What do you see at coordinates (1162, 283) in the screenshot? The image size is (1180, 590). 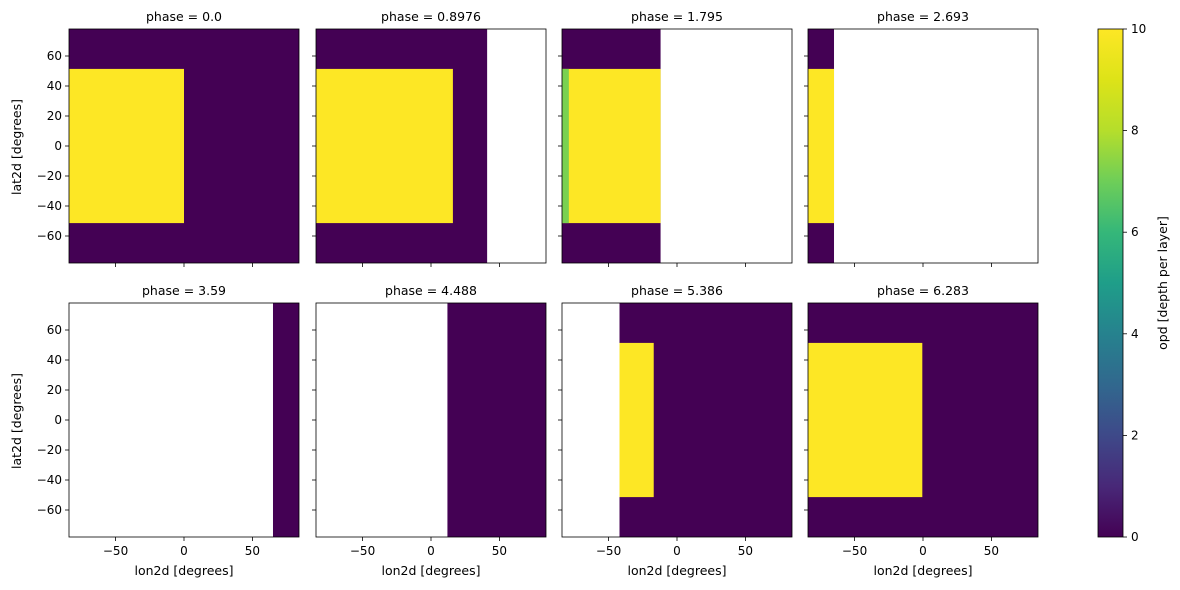 I see `colorbar-label: opd [depth per layer]` at bounding box center [1162, 283].